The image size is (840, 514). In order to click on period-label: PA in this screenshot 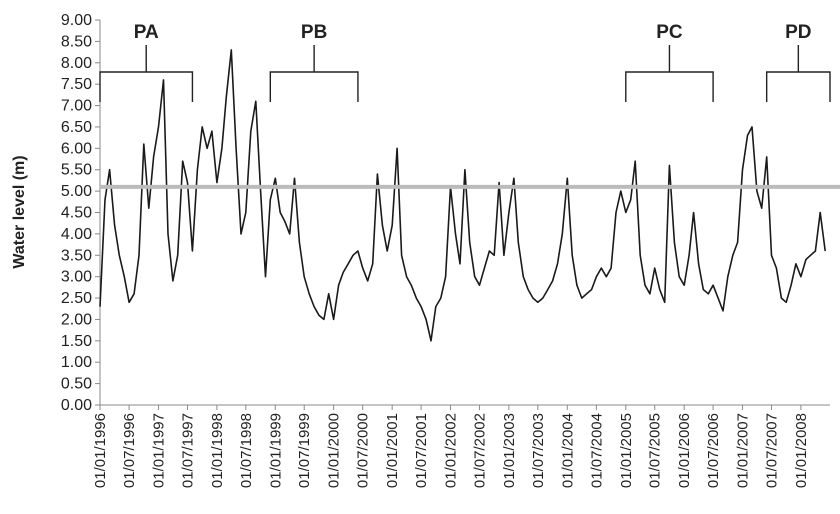, I will do `click(146, 32)`.